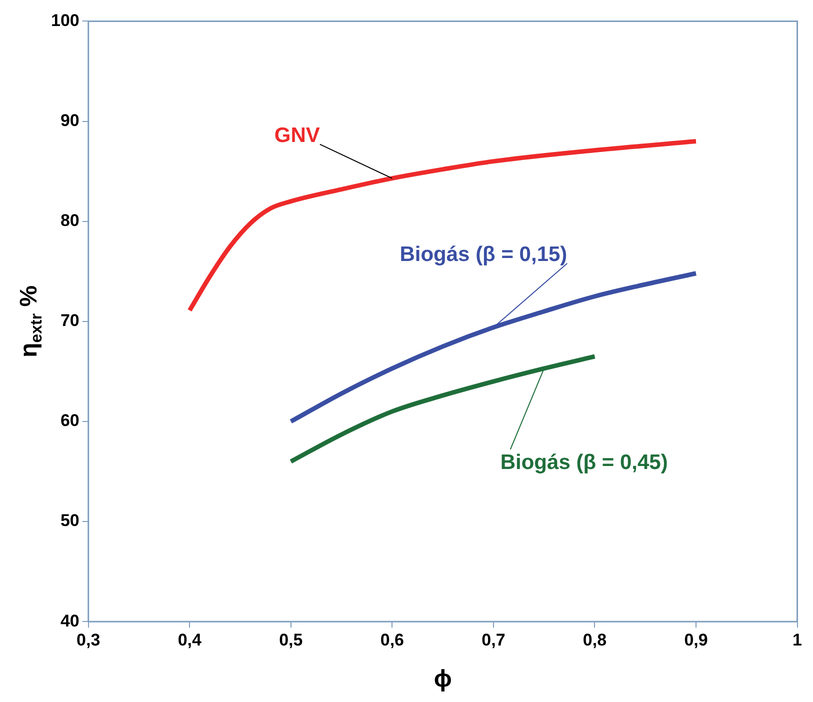 This screenshot has height=702, width=813. I want to click on x-tick-label: 0,8, so click(594, 640).